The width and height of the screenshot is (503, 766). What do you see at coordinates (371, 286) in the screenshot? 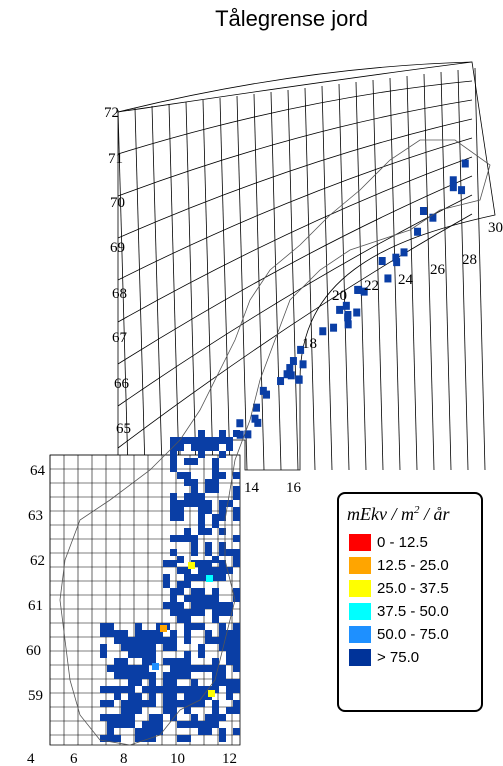
I see `longitude-label: 22` at bounding box center [371, 286].